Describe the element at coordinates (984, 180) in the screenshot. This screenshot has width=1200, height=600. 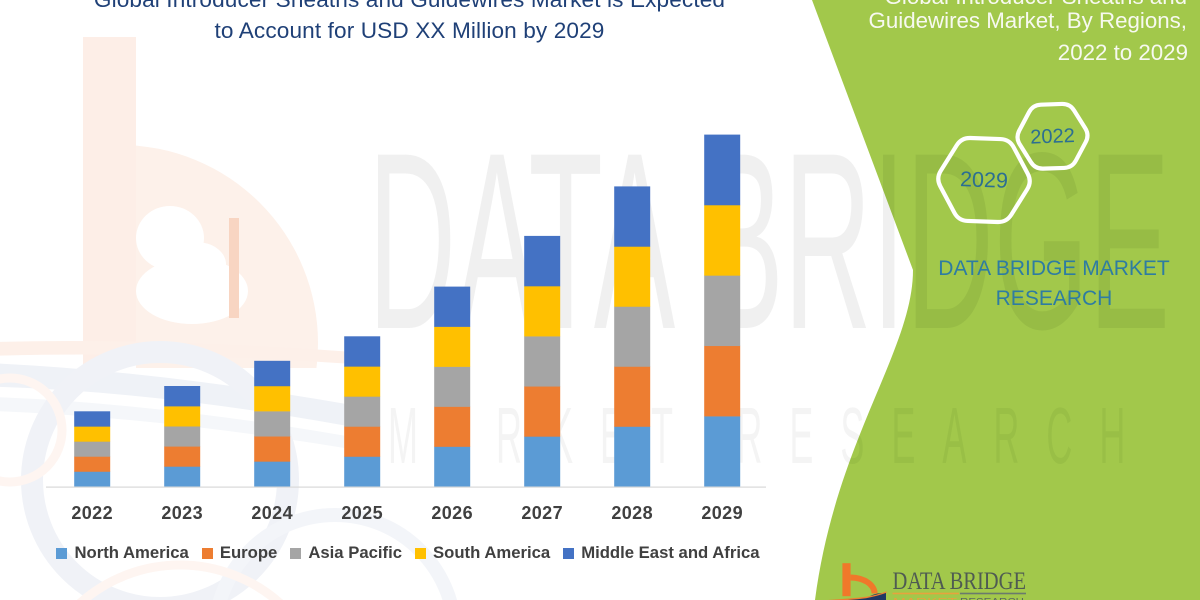
I see `svg-text: 2029` at that location.